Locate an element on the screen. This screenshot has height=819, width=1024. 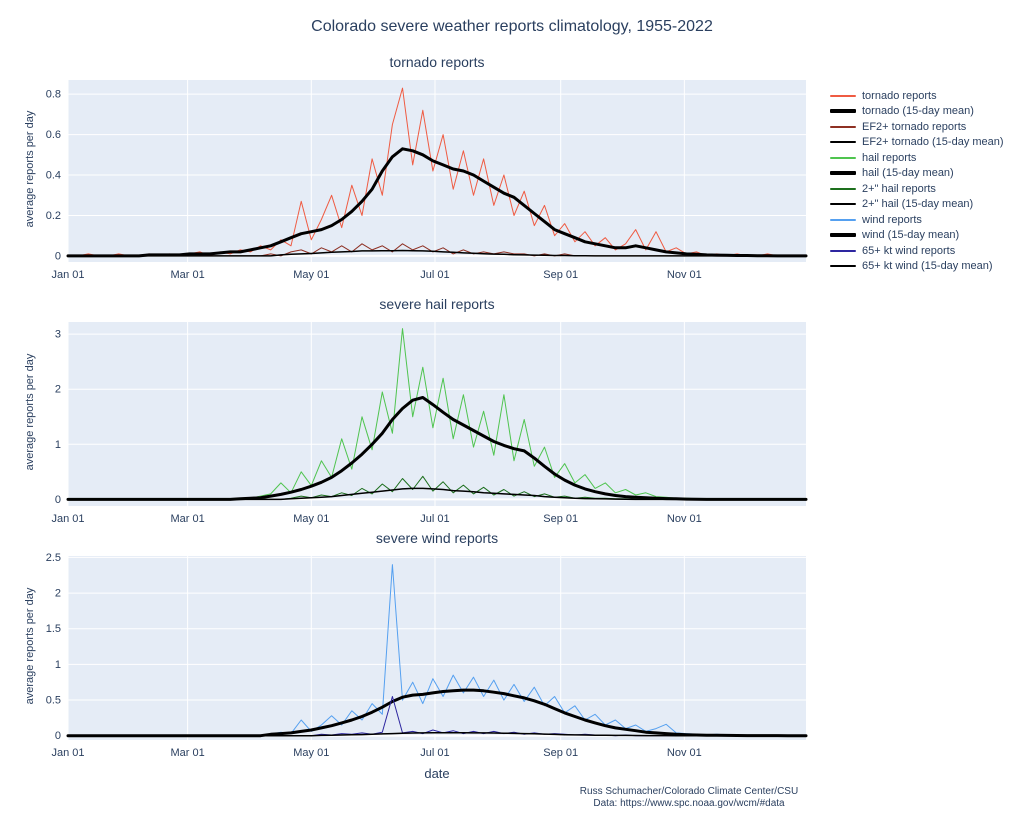
legend-label: wind reports is located at coordinates (892, 219).